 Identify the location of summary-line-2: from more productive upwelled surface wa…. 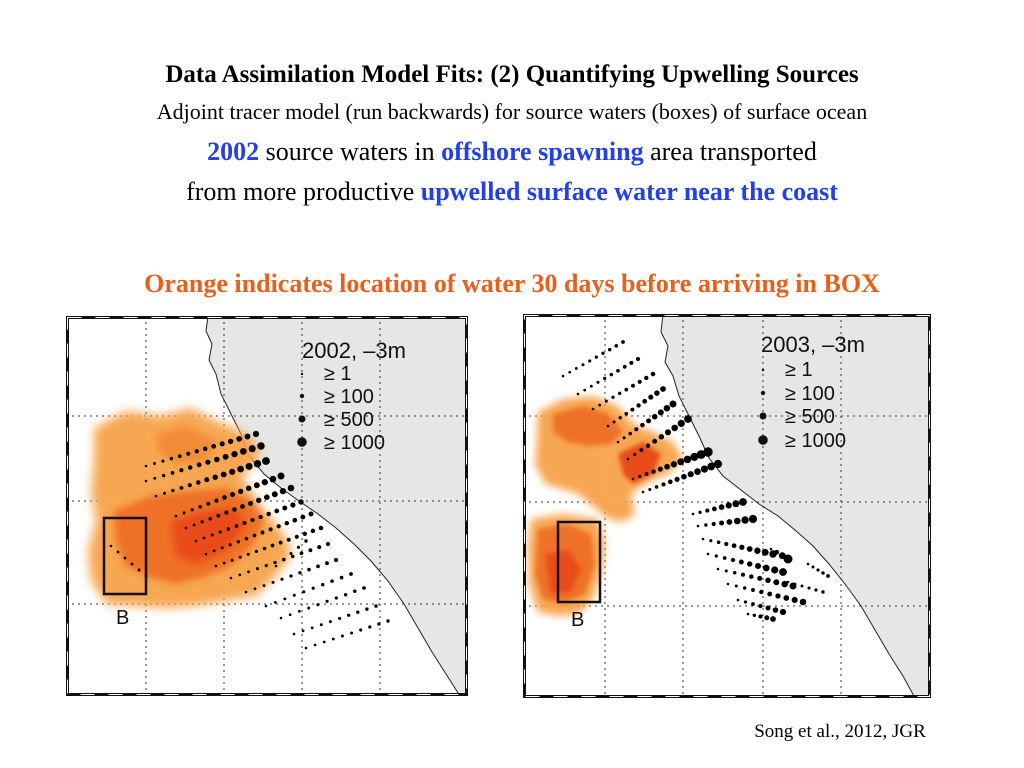
(512, 192).